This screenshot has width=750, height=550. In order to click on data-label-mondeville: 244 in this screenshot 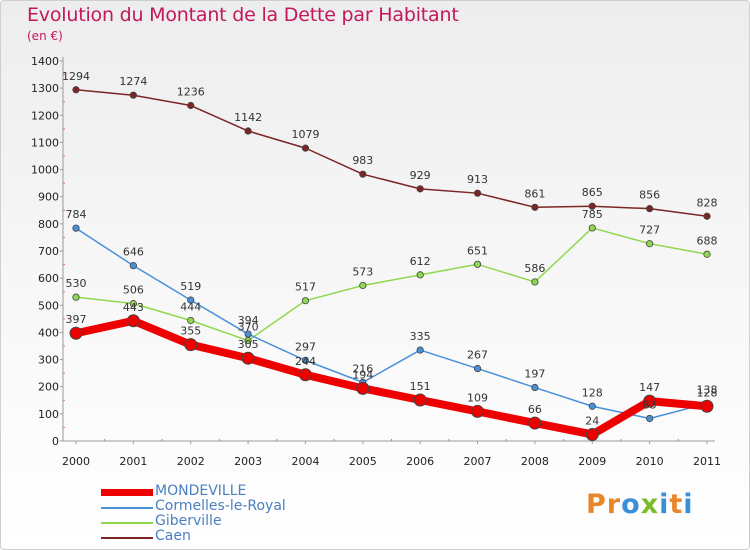, I will do `click(305, 361)`.